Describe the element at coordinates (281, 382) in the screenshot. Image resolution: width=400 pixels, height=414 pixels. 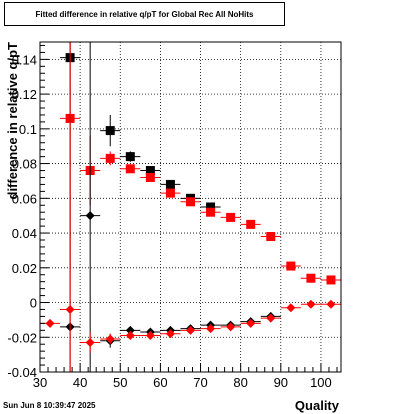
I see `x-tick-label: 90` at that location.